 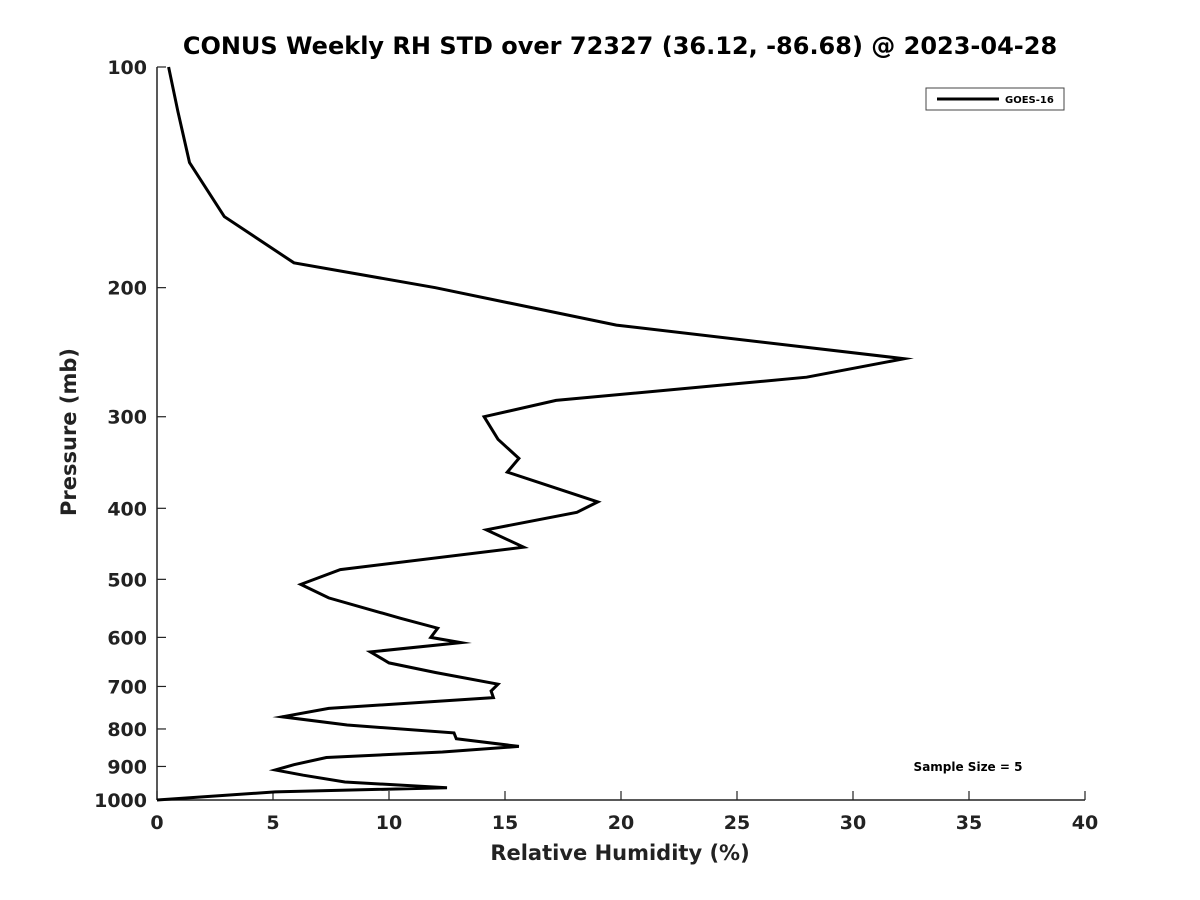 What do you see at coordinates (272, 823) in the screenshot?
I see `x-tick-label: 5` at bounding box center [272, 823].